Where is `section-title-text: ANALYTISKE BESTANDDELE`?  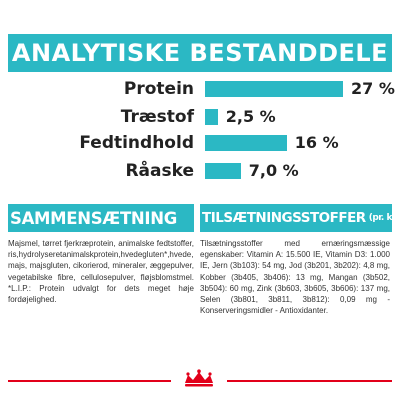 section-title-text: ANALYTISKE BESTANDDELE is located at coordinates (200, 53).